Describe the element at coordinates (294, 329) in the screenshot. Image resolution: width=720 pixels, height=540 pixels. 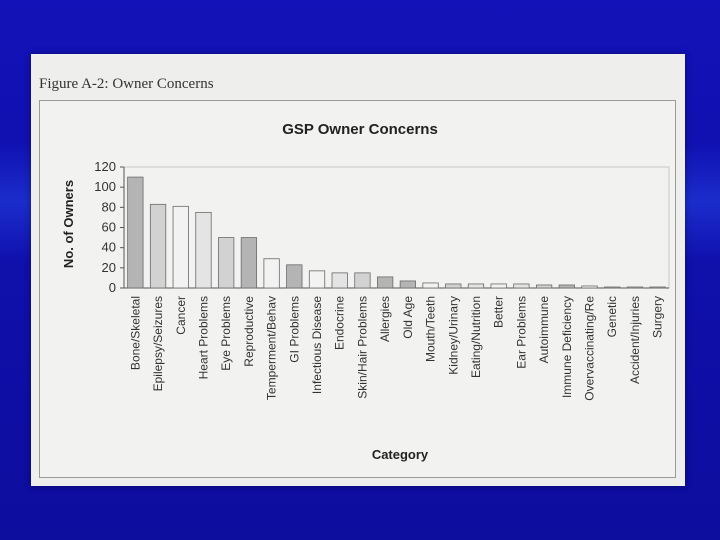
I see `x-category-label: GI Problems` at that location.